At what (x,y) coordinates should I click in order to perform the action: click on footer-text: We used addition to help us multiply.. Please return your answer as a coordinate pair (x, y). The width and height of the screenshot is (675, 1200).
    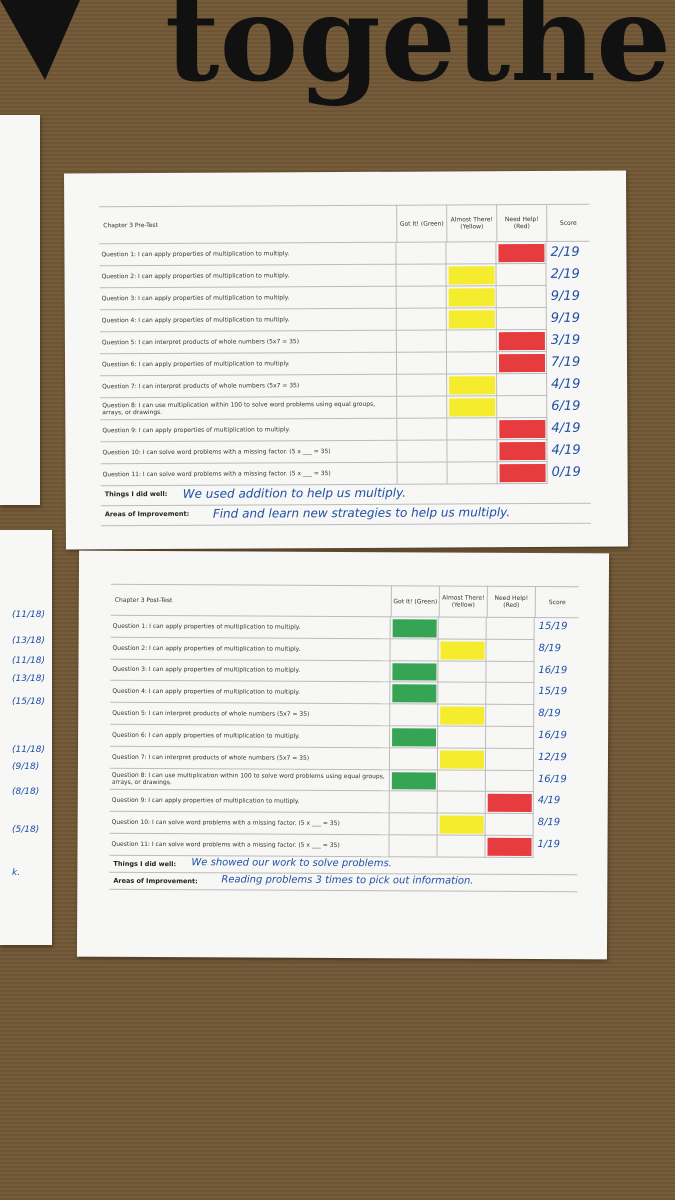
    Looking at the image, I should click on (294, 493).